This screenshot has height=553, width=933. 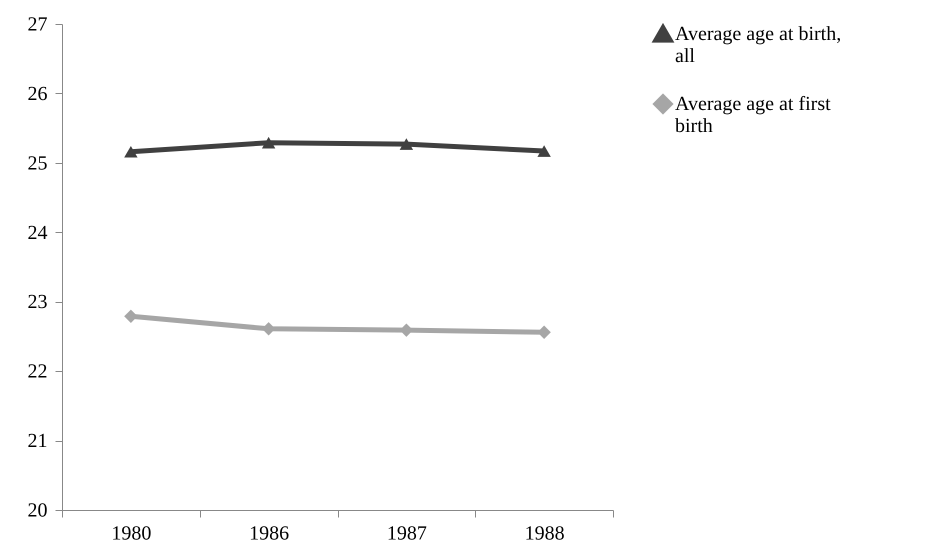 What do you see at coordinates (38, 25) in the screenshot?
I see `y-tick-label: 27` at bounding box center [38, 25].